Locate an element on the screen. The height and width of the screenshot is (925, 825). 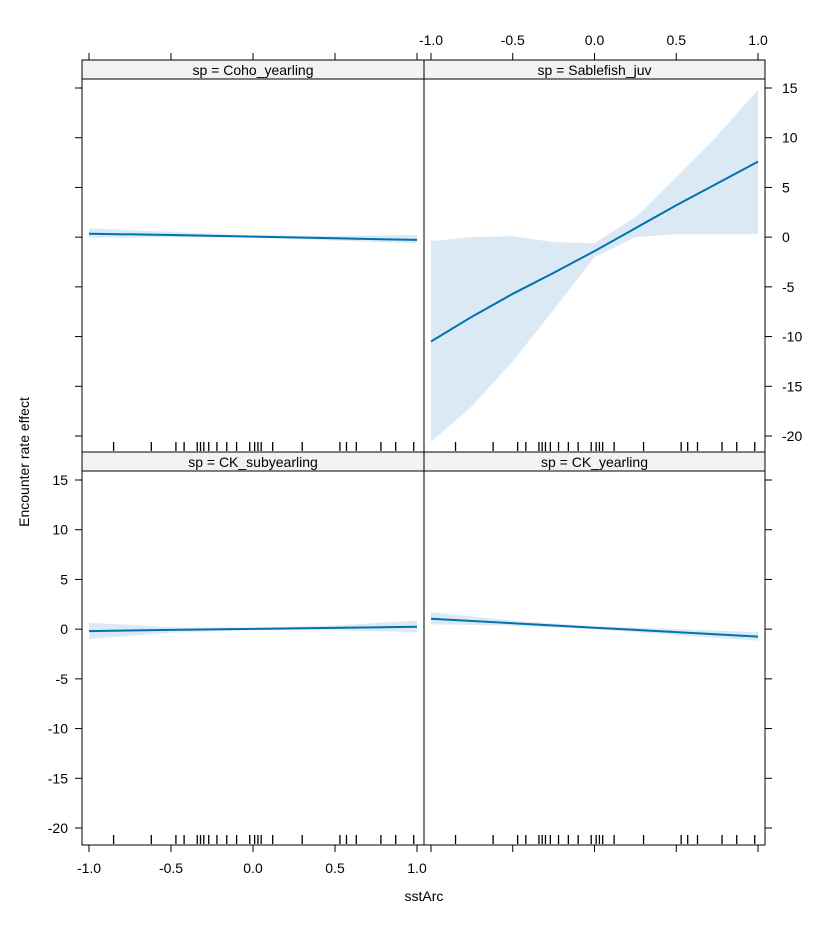
confidence-band is located at coordinates (594, 626).